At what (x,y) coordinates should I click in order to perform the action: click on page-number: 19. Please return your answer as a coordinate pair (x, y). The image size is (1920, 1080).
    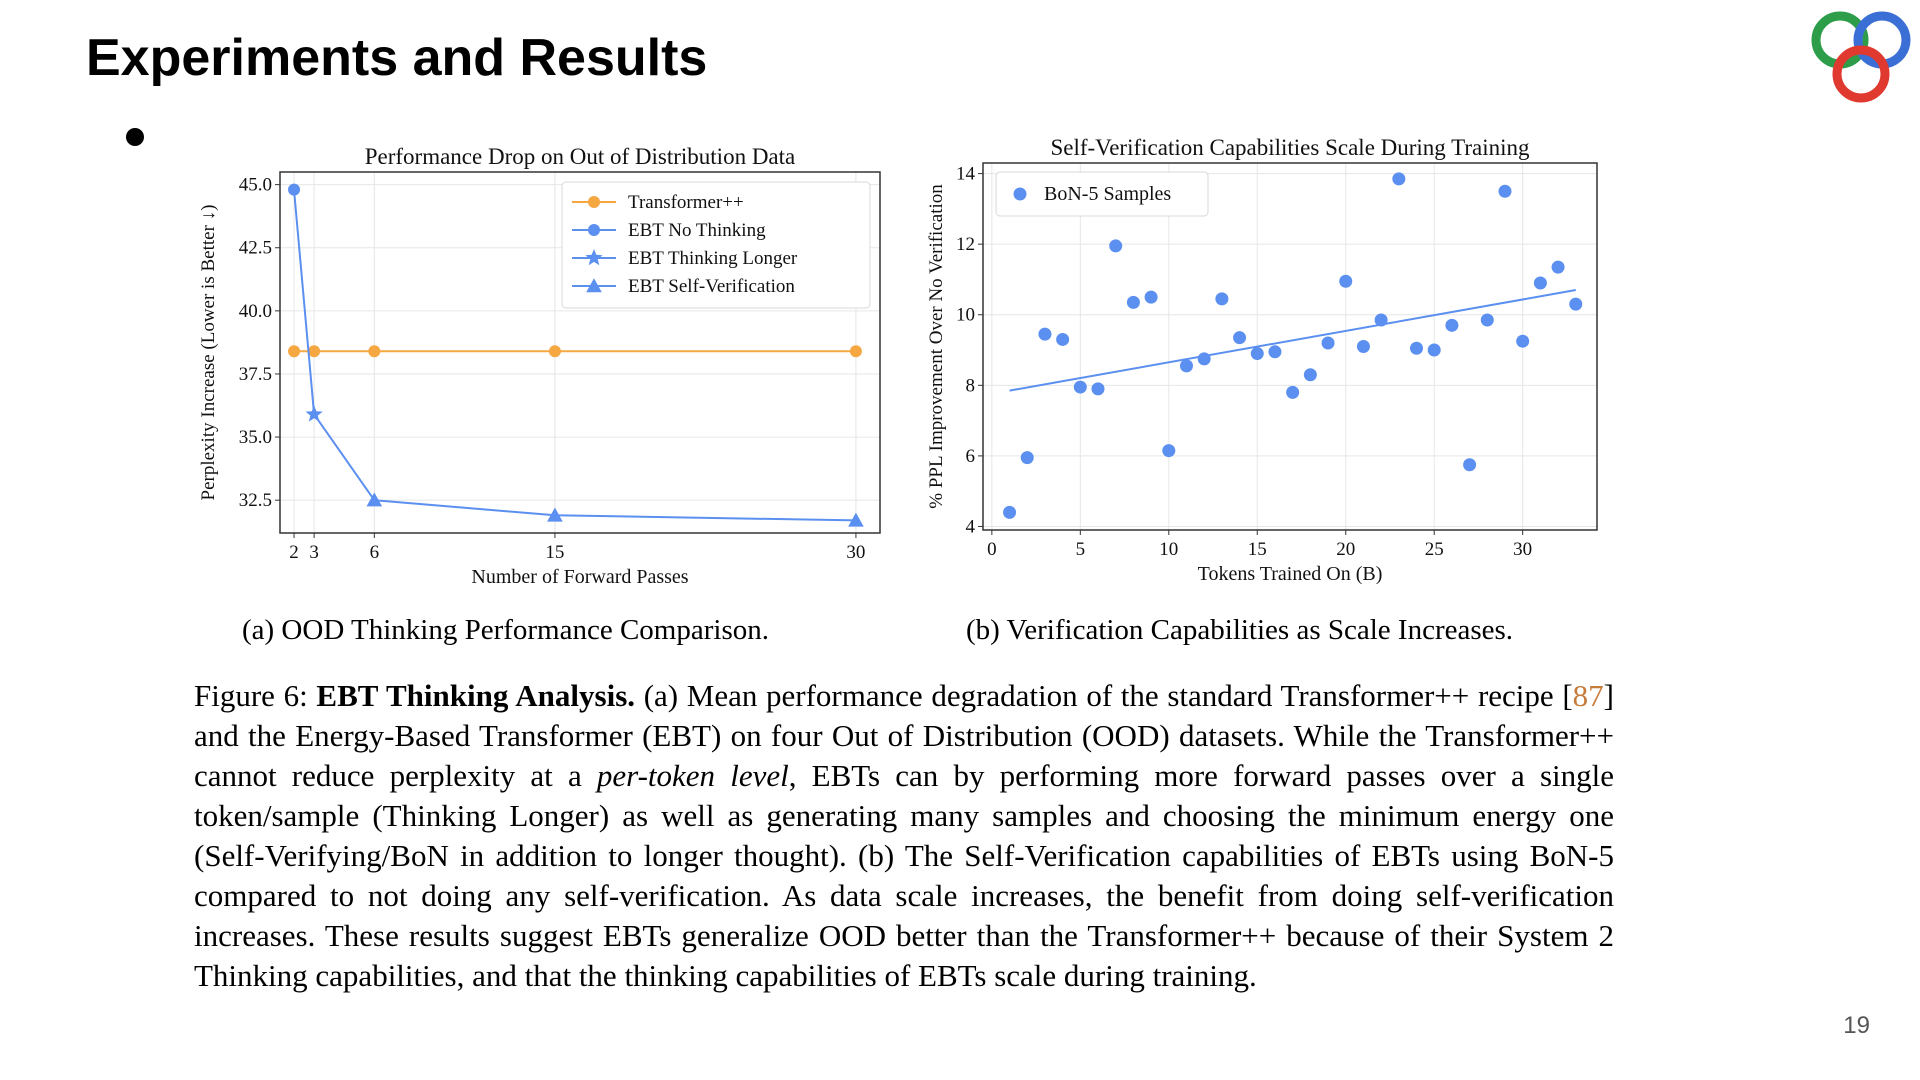
    Looking at the image, I should click on (1856, 1025).